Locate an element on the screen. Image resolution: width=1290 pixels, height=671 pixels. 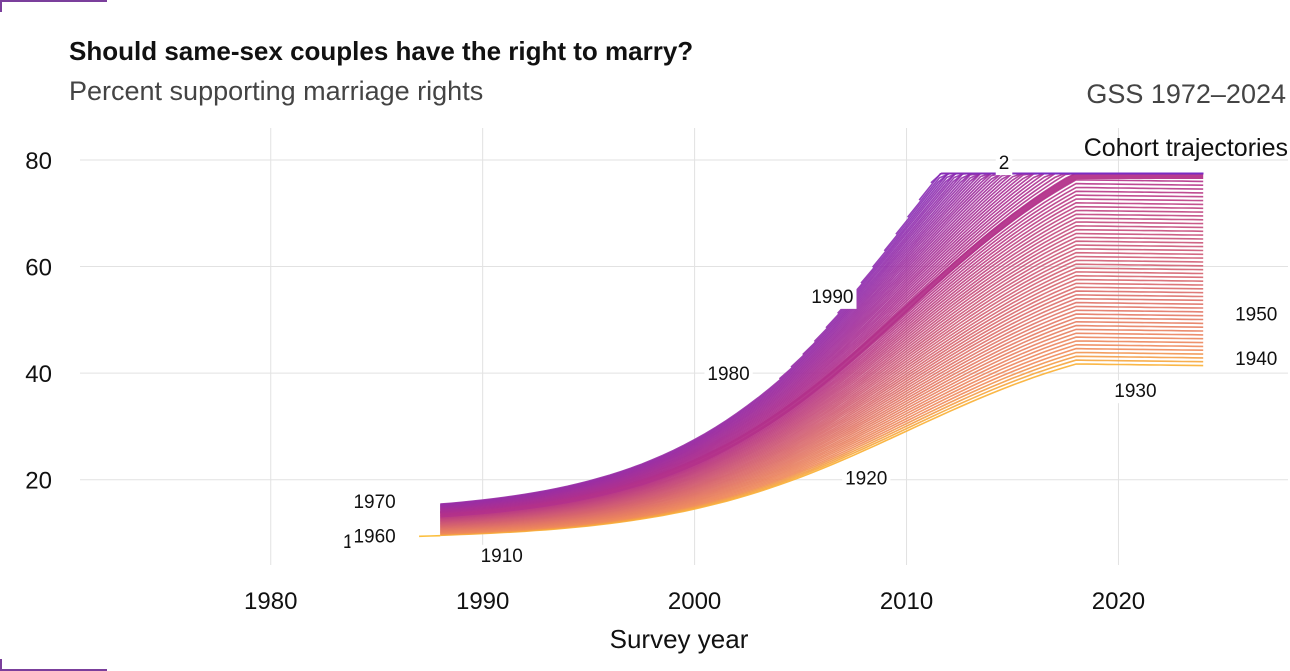
cohort-label: 1940 is located at coordinates (1256, 359).